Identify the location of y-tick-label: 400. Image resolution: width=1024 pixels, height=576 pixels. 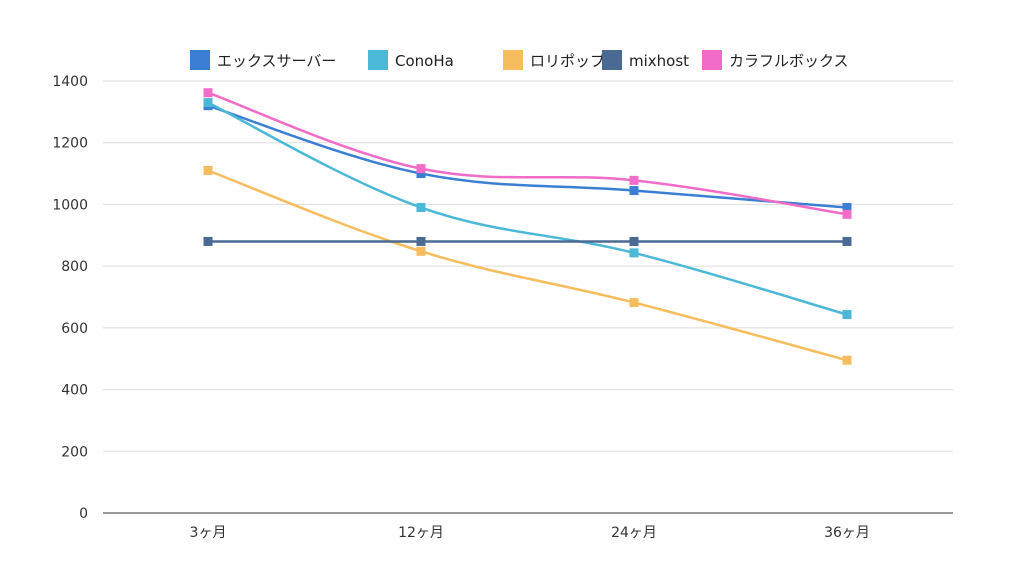
(74, 391).